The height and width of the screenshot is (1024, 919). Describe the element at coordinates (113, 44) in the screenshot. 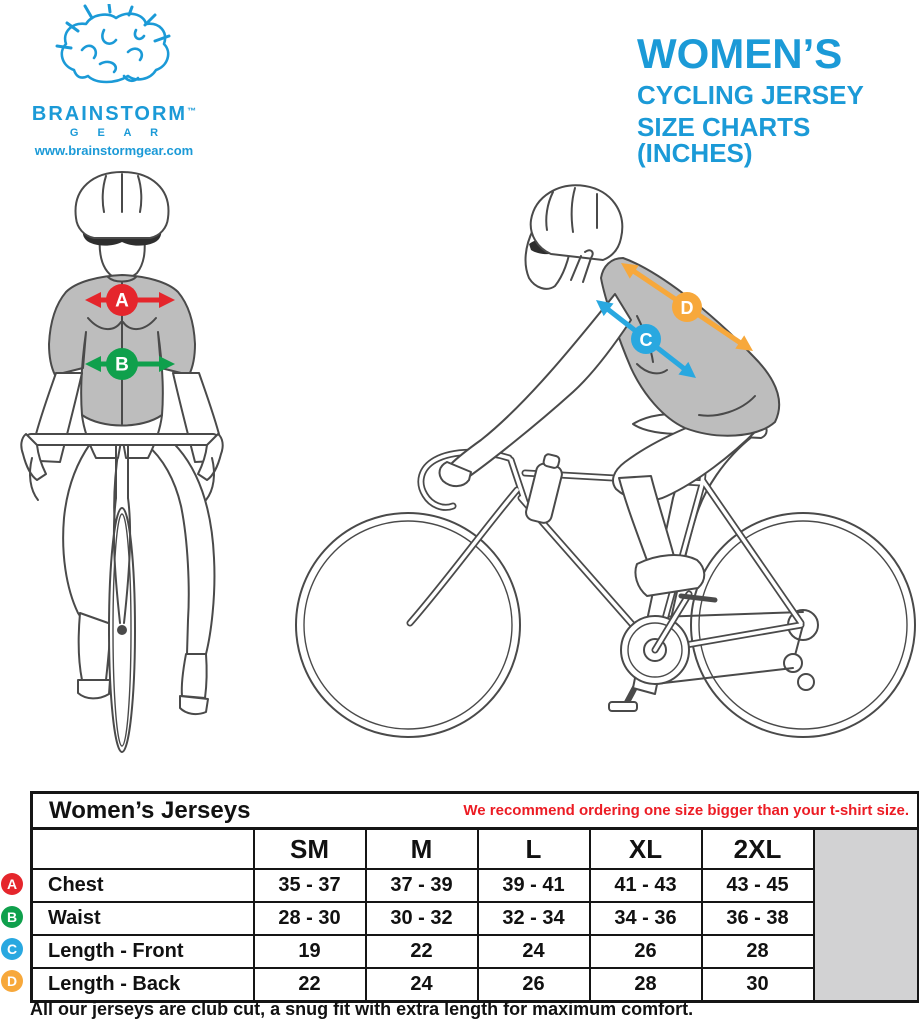

I see `brain-logo-icon` at that location.